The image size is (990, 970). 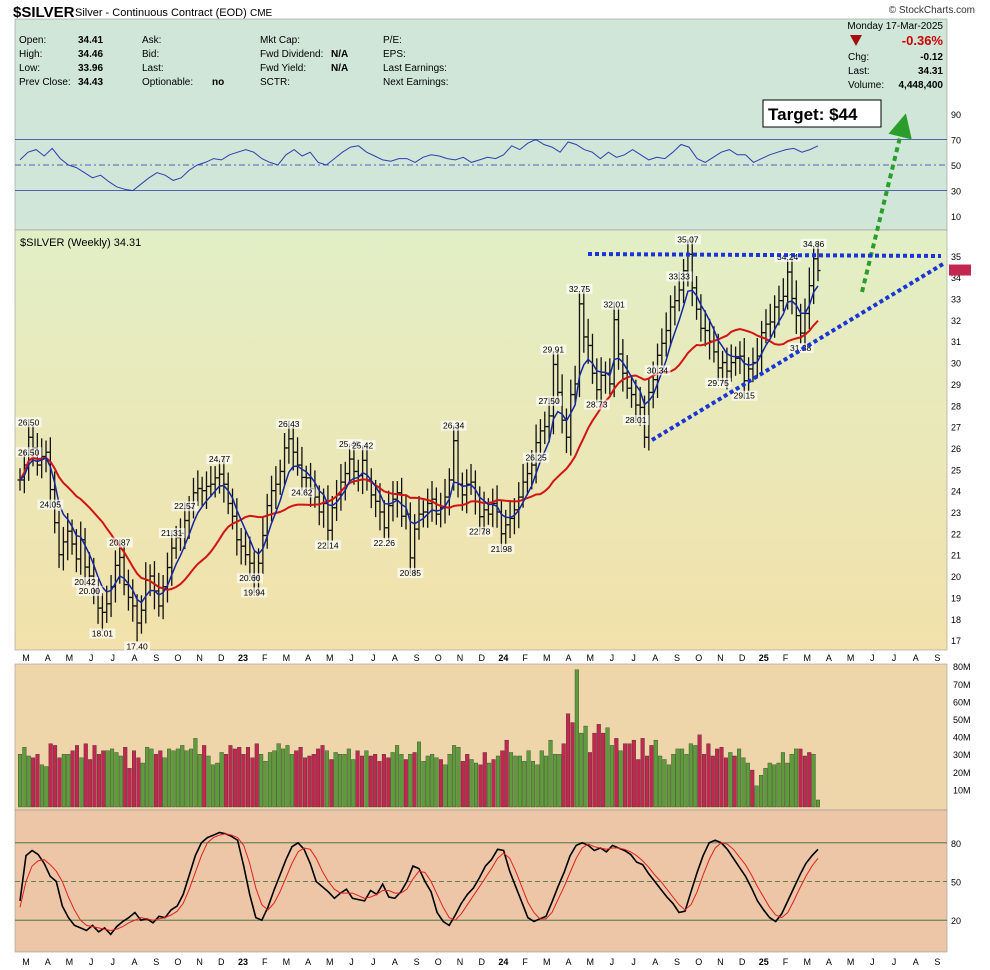 What do you see at coordinates (32, 40) in the screenshot?
I see `quote-label: Open:` at bounding box center [32, 40].